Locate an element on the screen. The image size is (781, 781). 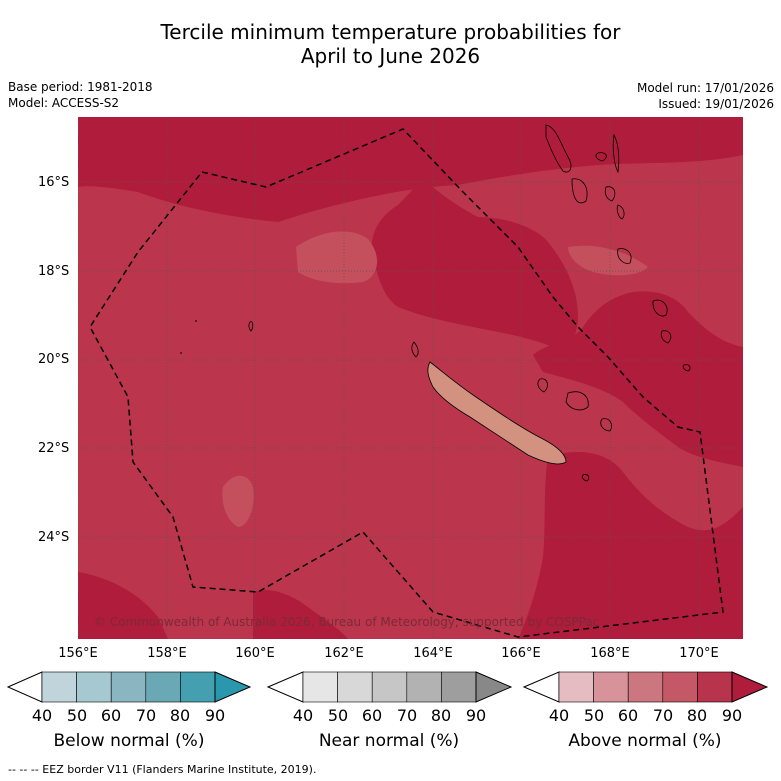
cb-above-triangle-low is located at coordinates (541, 687).